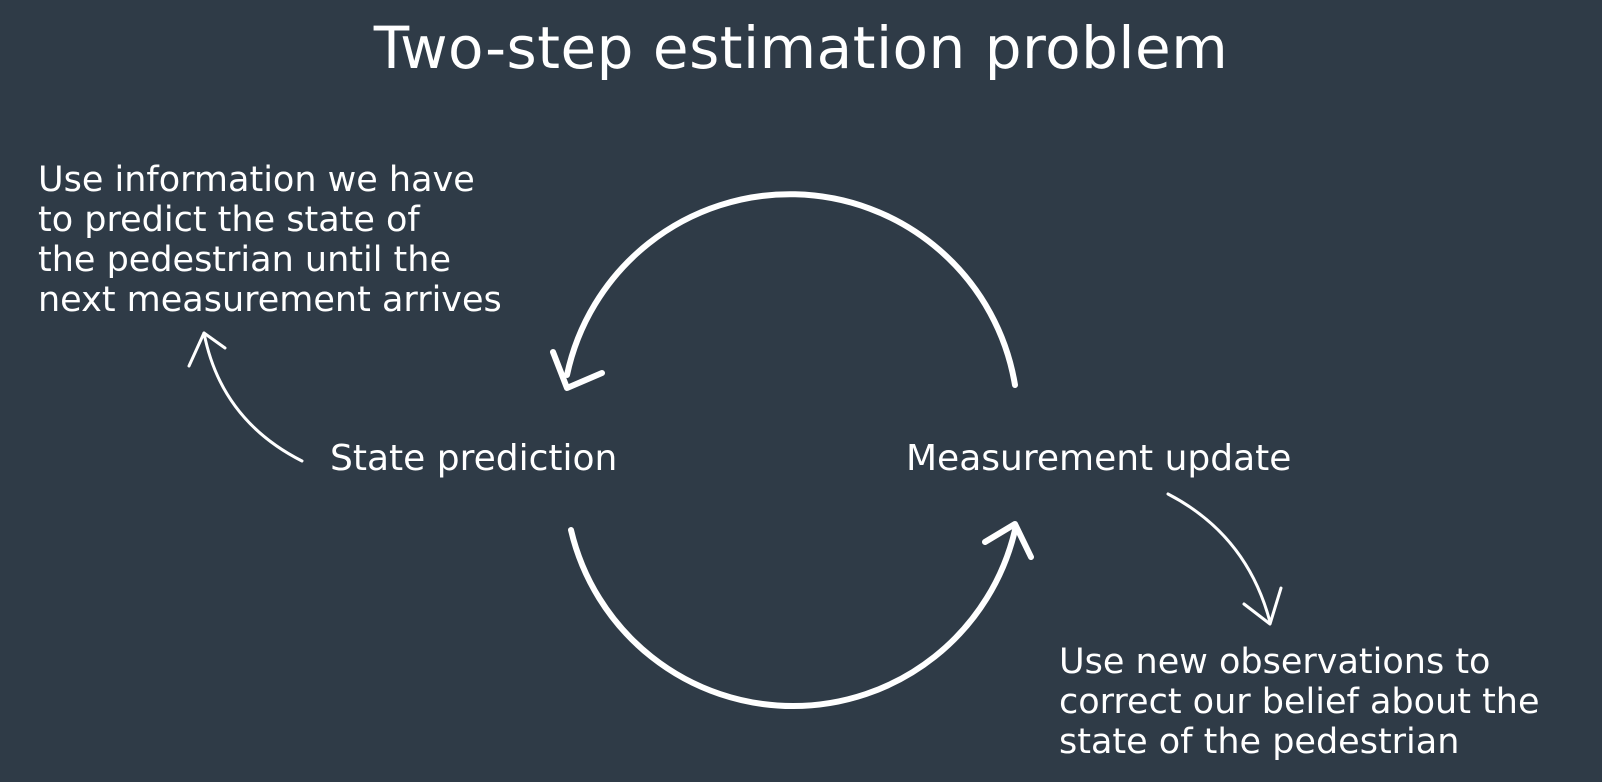  Describe the element at coordinates (1259, 742) in the screenshot. I see `description-line: state of the pedestrian` at that location.